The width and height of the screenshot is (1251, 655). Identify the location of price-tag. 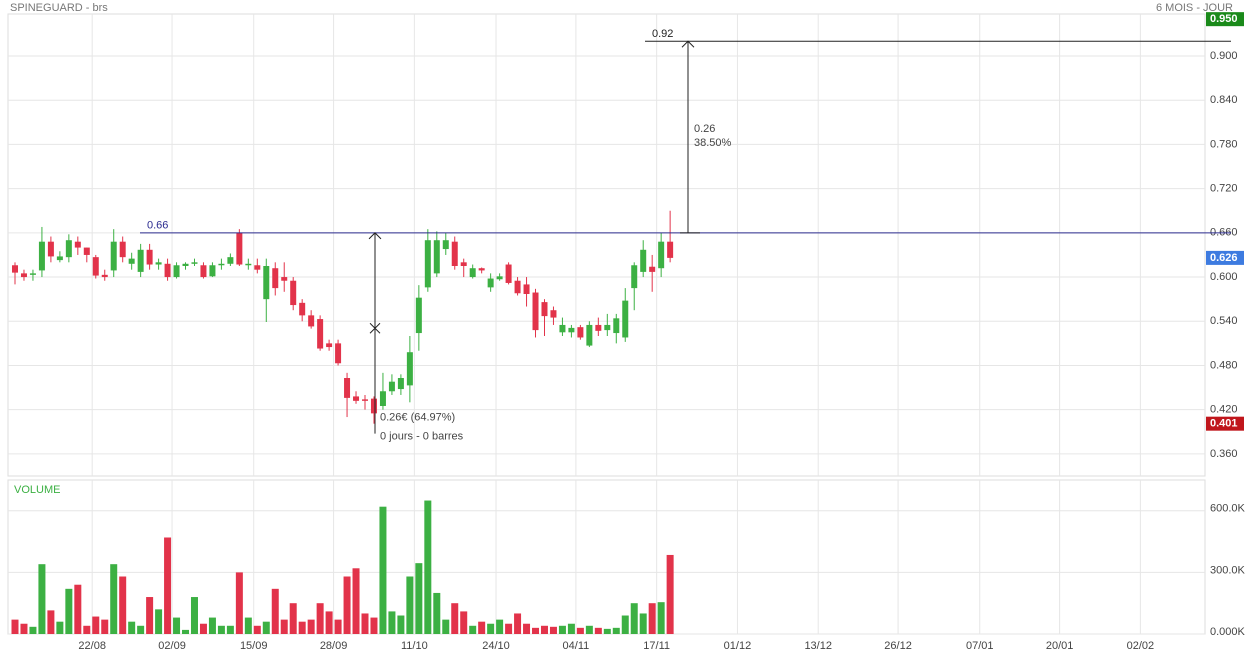
(1225, 257).